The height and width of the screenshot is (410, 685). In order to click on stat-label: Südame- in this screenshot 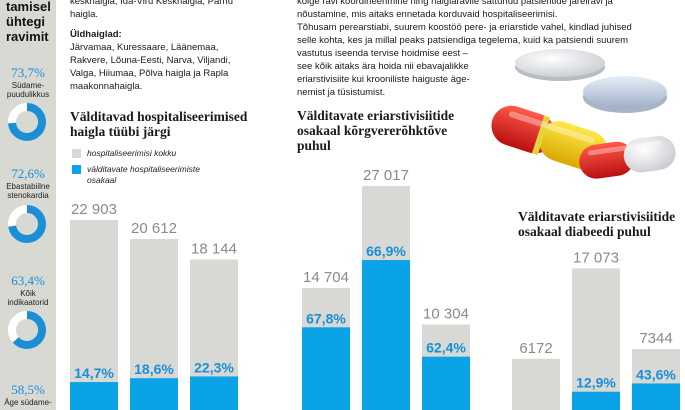, I will do `click(28, 85)`.